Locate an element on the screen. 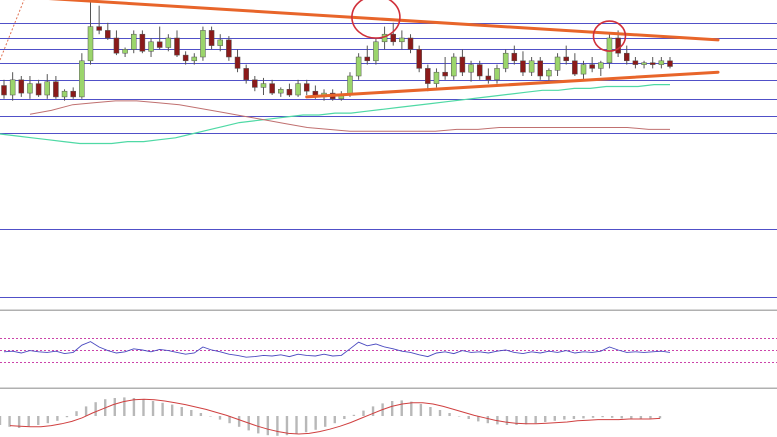 The width and height of the screenshot is (777, 437). indicator-grid is located at coordinates (388, 350).